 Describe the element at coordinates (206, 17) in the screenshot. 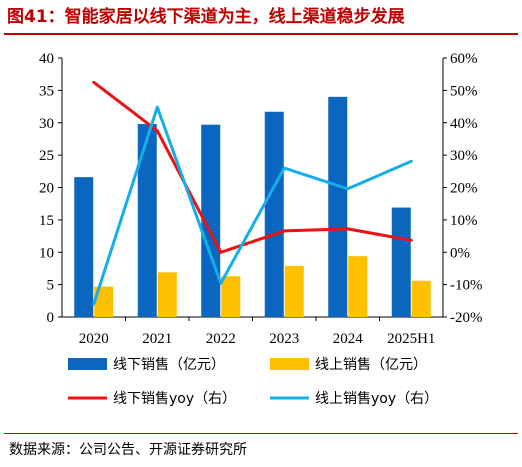

I see `chart-title: 图41：智能家居以线下渠道为主，线上渠道稳步发展` at that location.